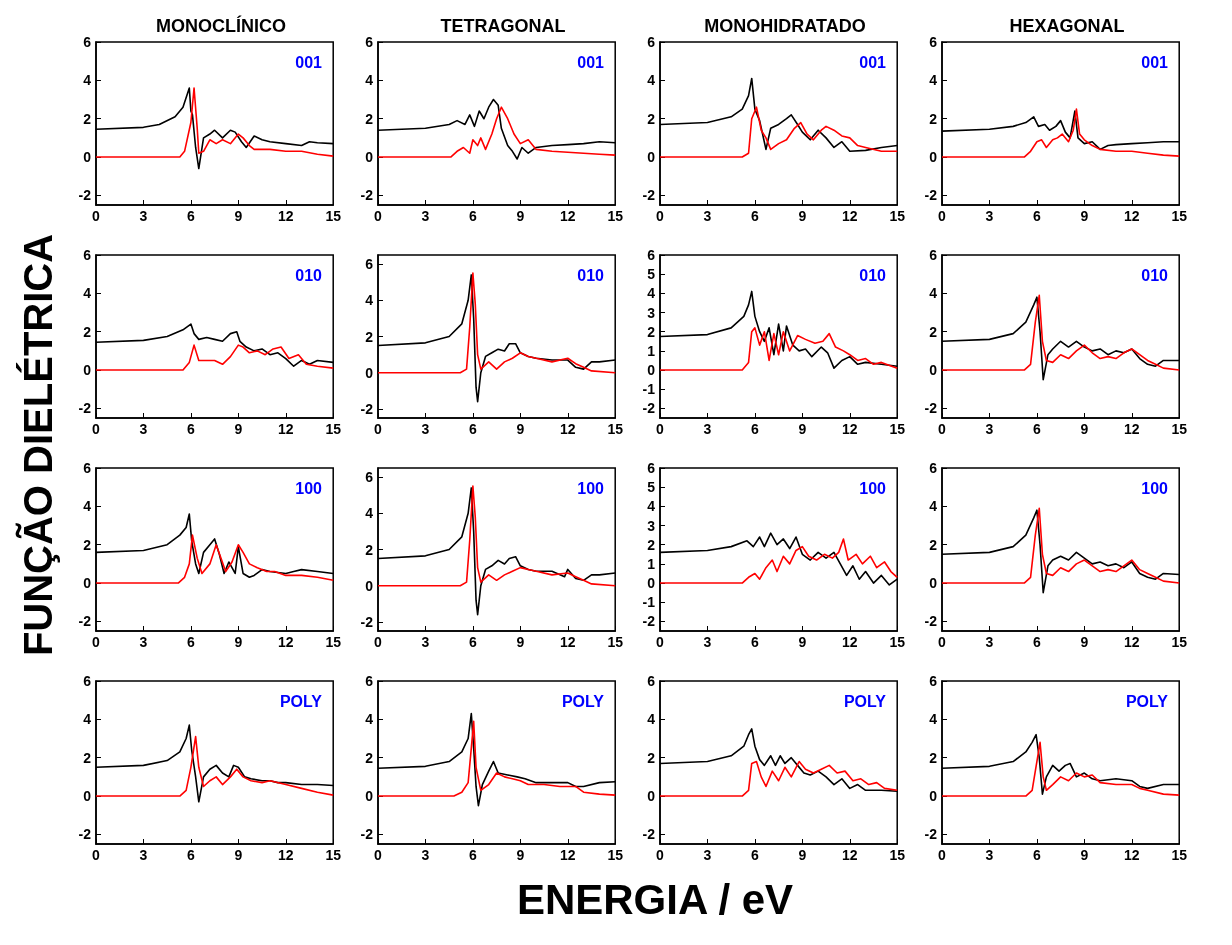 This screenshot has width=1232, height=945. Describe the element at coordinates (655, 900) in the screenshot. I see `x-axis-title: ENERGIA / eV` at that location.